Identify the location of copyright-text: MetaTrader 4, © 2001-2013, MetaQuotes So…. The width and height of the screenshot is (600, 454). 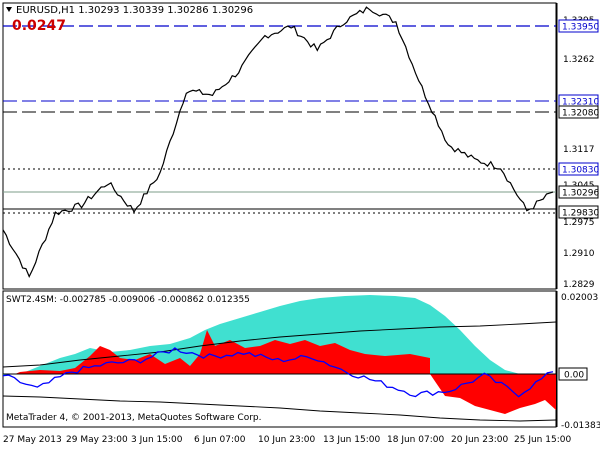
(134, 418).